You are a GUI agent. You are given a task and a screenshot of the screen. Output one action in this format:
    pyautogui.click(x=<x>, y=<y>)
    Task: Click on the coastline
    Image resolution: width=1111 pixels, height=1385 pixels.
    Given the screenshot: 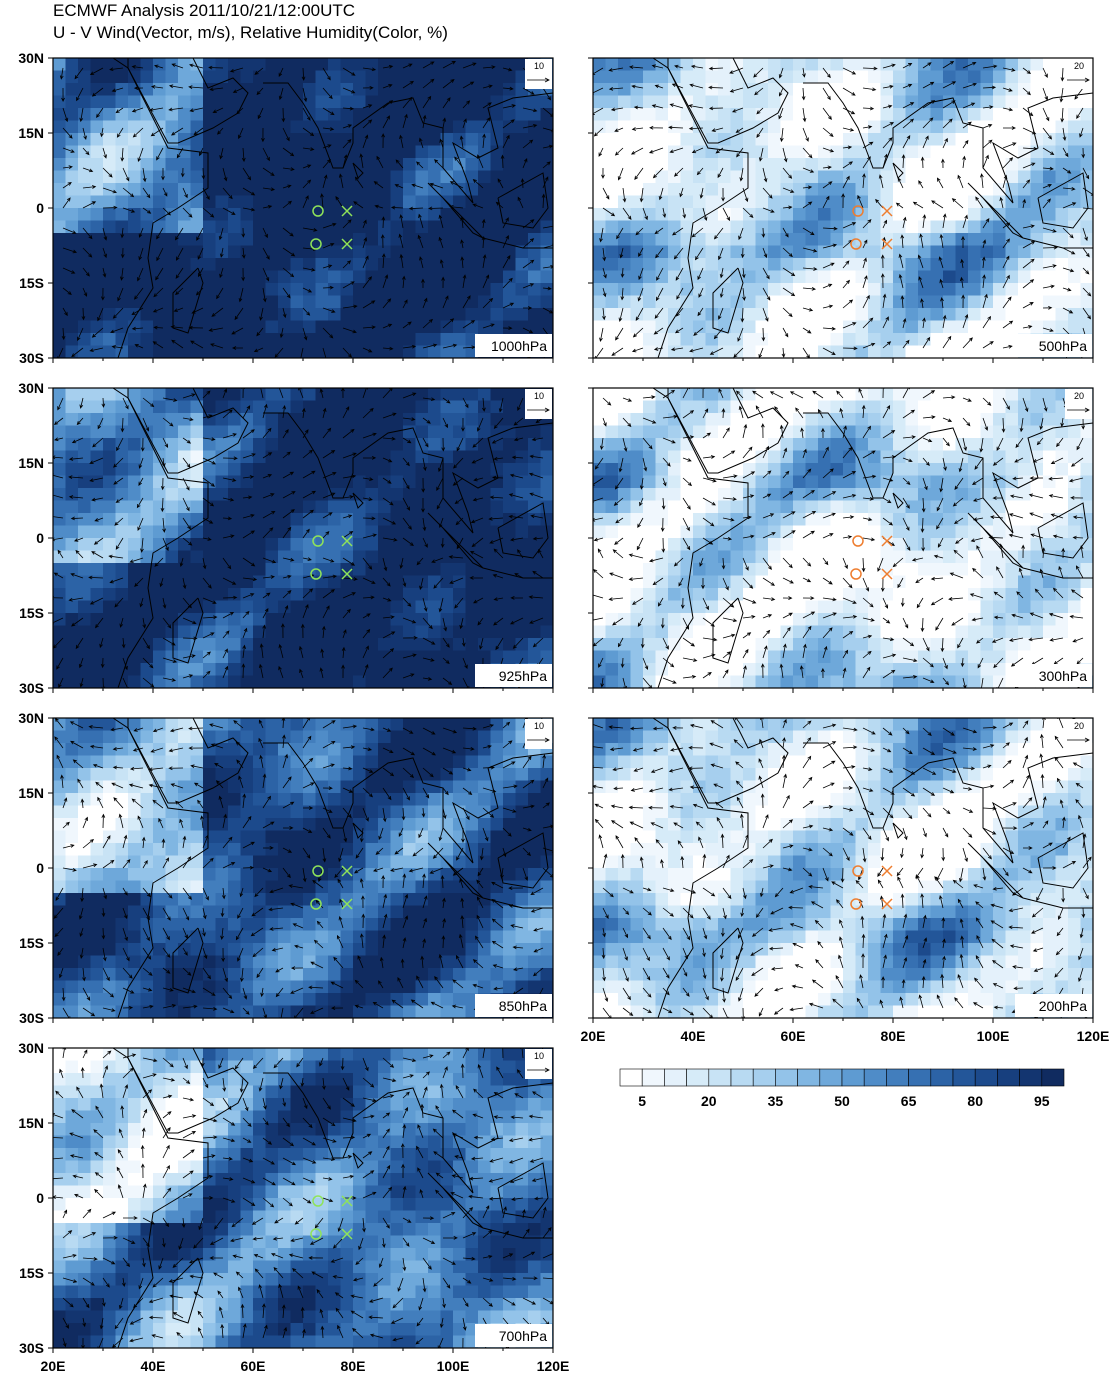 What is the action you would take?
    pyautogui.click(x=408, y=473)
    